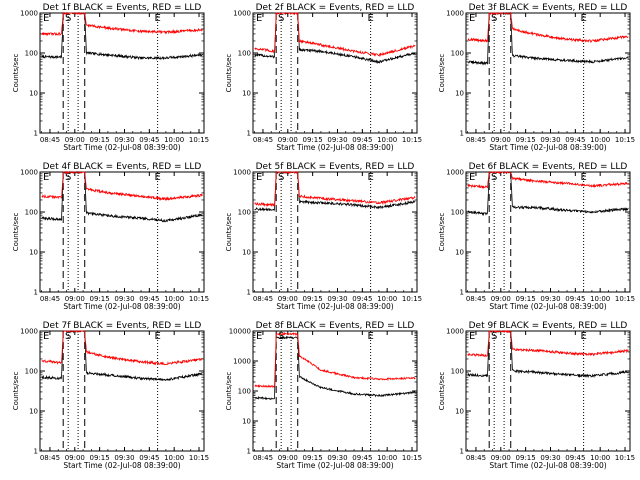 The image size is (640, 480). What do you see at coordinates (122, 326) in the screenshot?
I see `panel-title: Det 7f BLACK = Events, RED = LLD` at bounding box center [122, 326].